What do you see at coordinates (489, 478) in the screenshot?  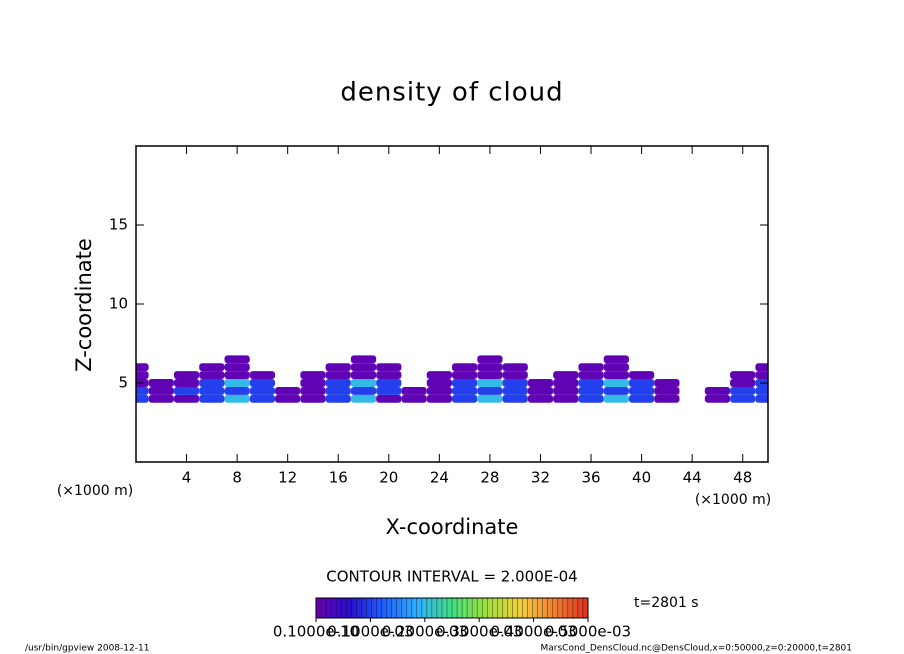 I see `x-tick-label: 28` at bounding box center [489, 478].